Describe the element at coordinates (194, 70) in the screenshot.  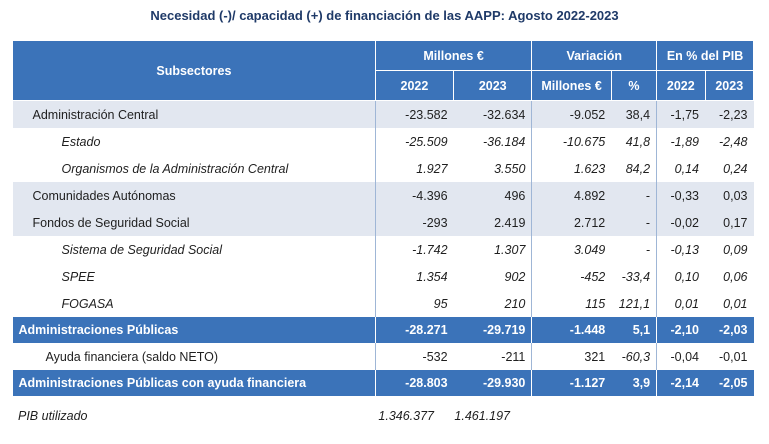
I see `header-subsectores: Subsectores` at that location.